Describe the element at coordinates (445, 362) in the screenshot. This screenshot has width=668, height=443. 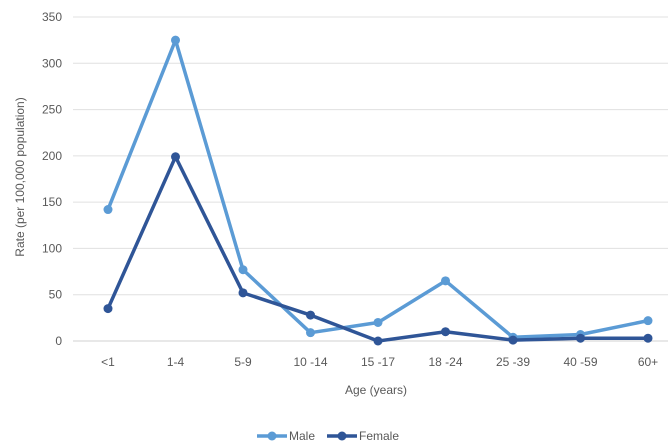
I see `x-tick-label: 18 -24` at that location.